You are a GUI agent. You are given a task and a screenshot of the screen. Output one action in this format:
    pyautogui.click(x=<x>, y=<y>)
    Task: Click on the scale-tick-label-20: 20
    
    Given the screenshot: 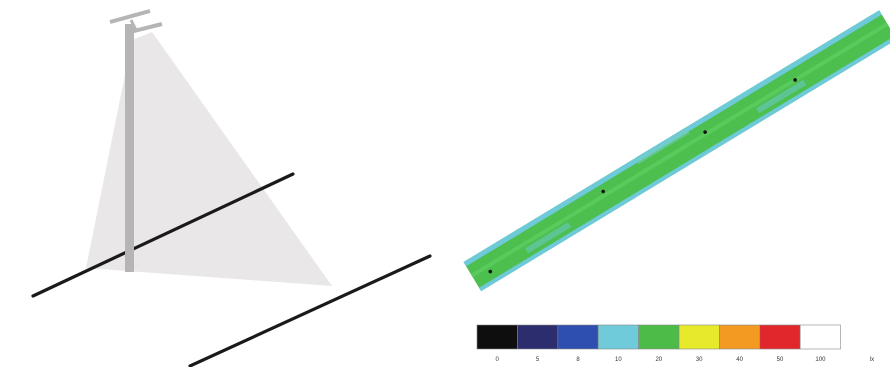 What is the action you would take?
    pyautogui.click(x=658, y=360)
    